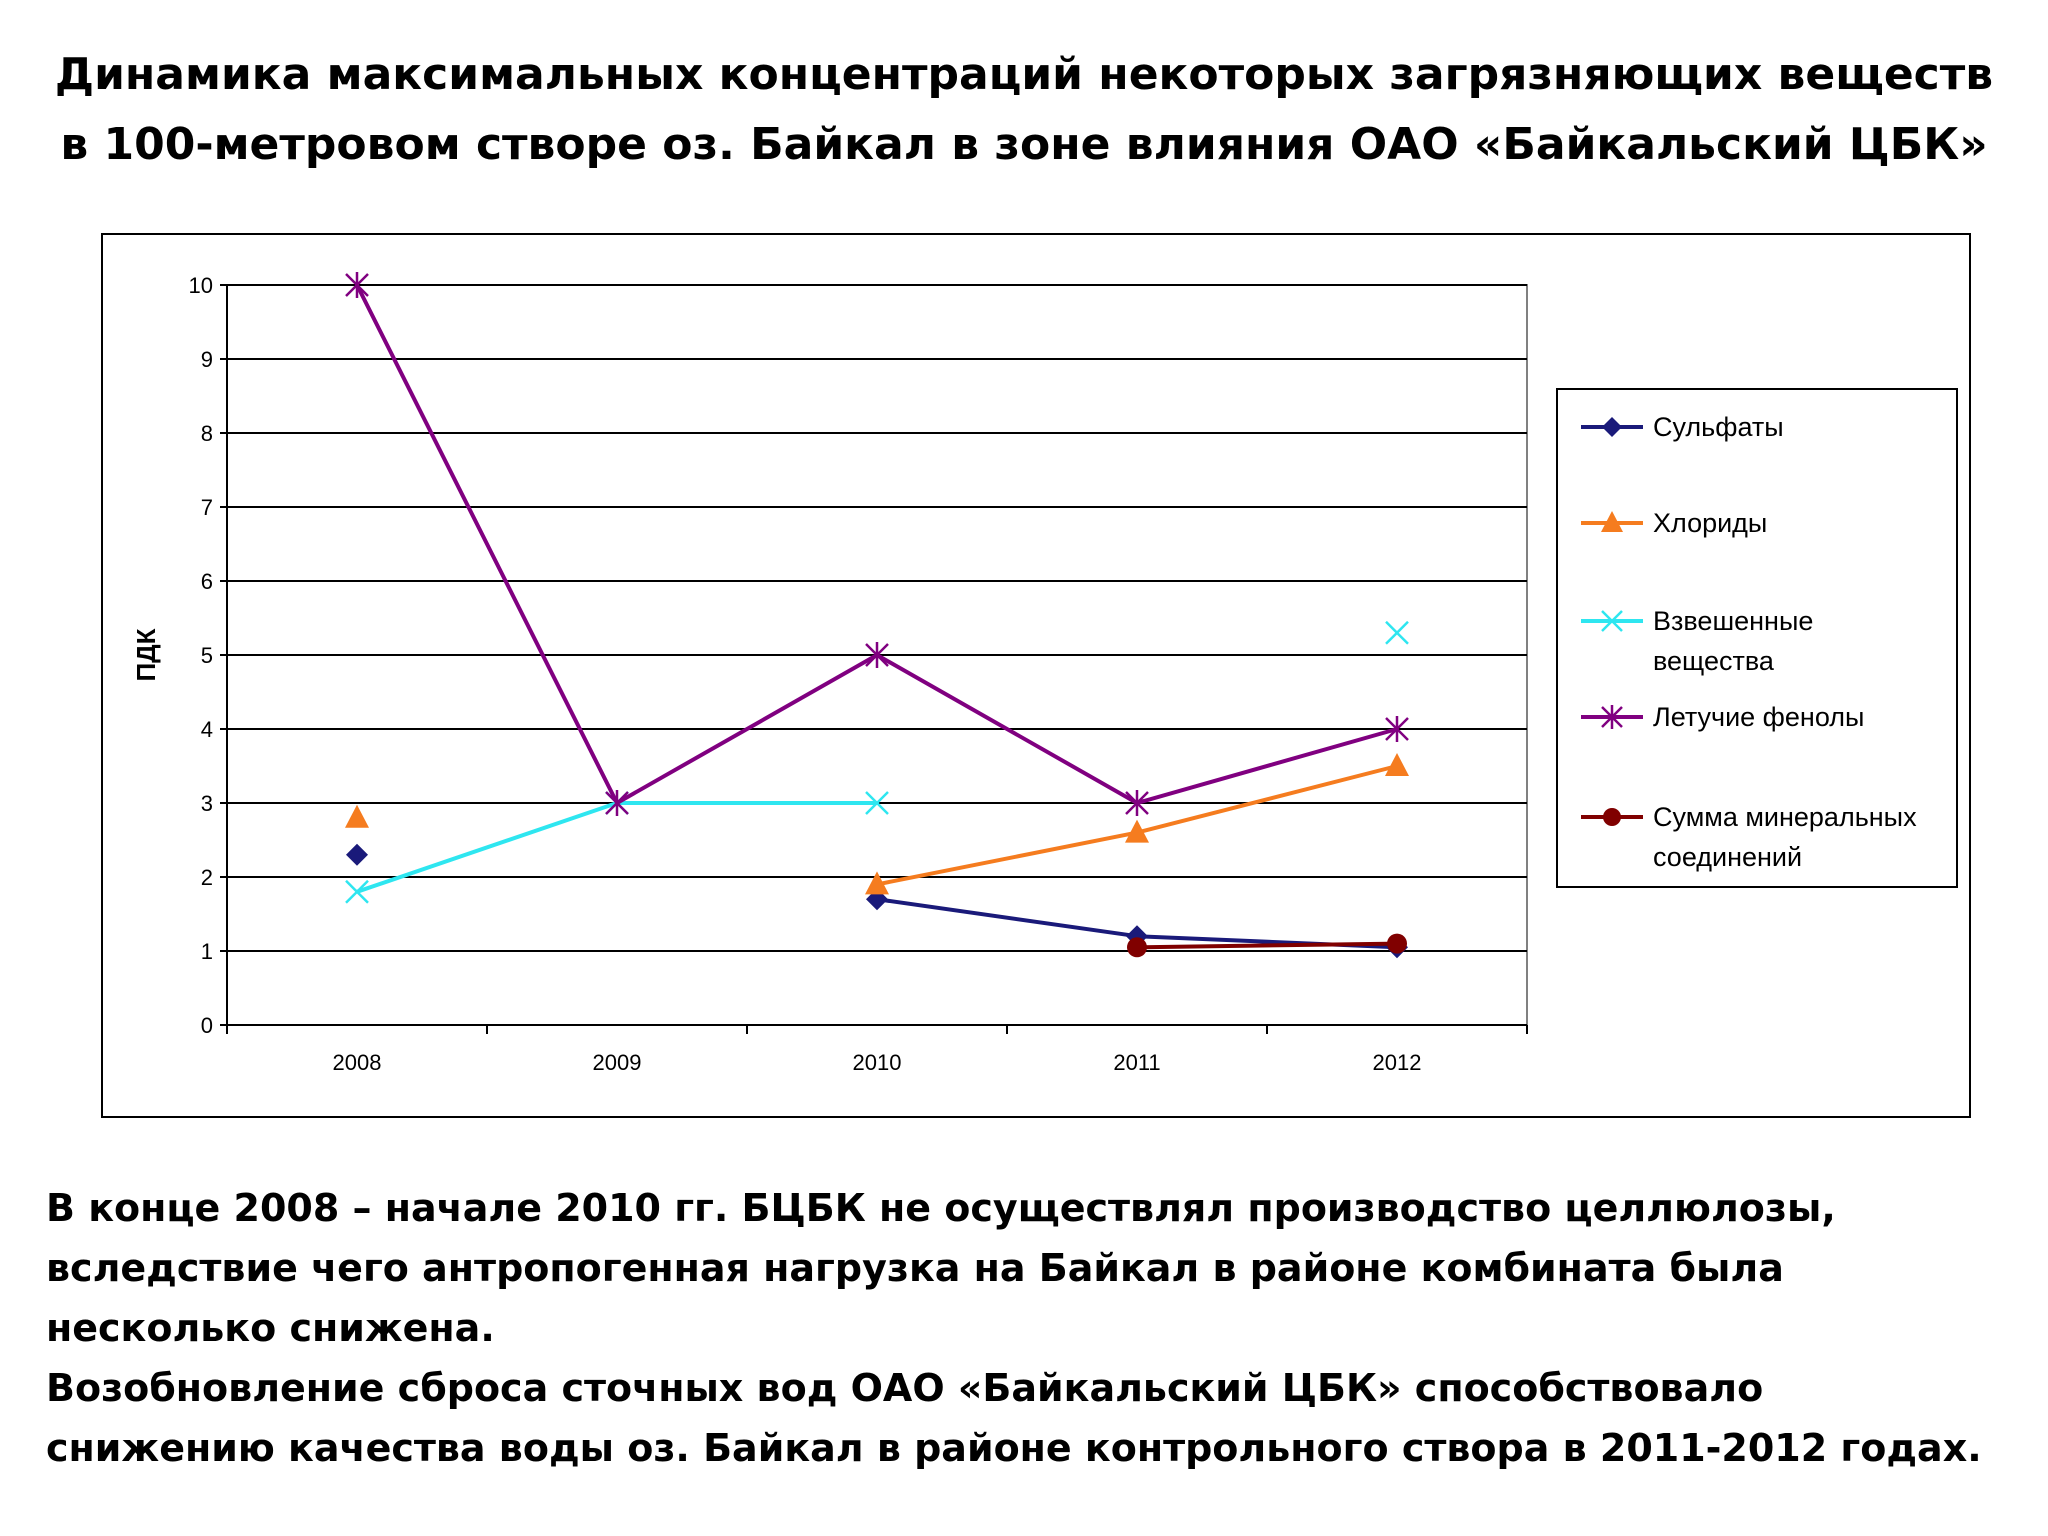 This screenshot has width=2048, height=1536. Describe the element at coordinates (1758, 717) in the screenshot. I see `legend-label: Летучие фенолы` at that location.